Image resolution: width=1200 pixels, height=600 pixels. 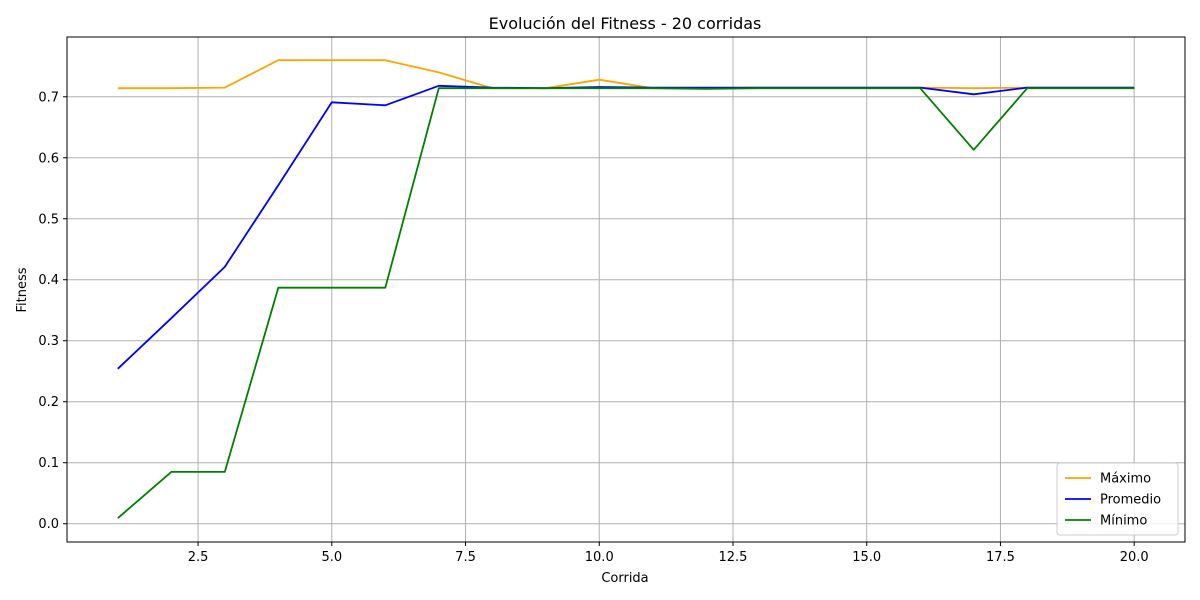 I want to click on y-tick-label: 0.5, so click(x=48, y=219).